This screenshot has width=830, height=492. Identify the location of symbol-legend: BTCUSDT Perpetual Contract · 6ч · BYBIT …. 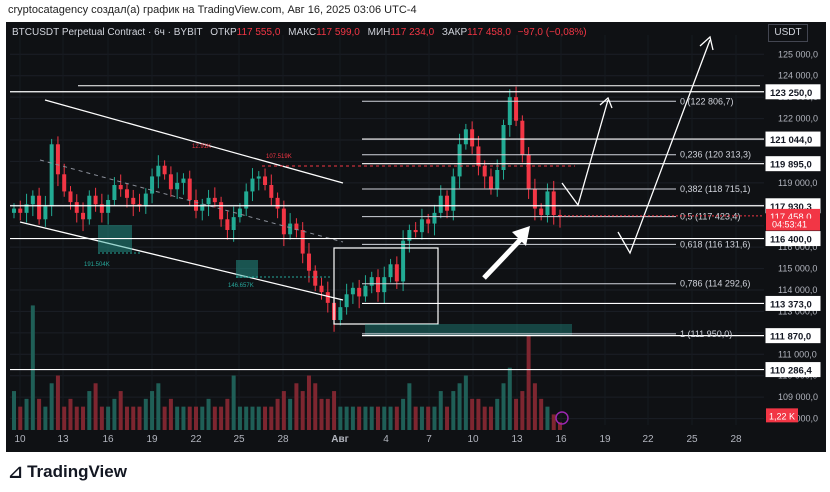
(299, 32).